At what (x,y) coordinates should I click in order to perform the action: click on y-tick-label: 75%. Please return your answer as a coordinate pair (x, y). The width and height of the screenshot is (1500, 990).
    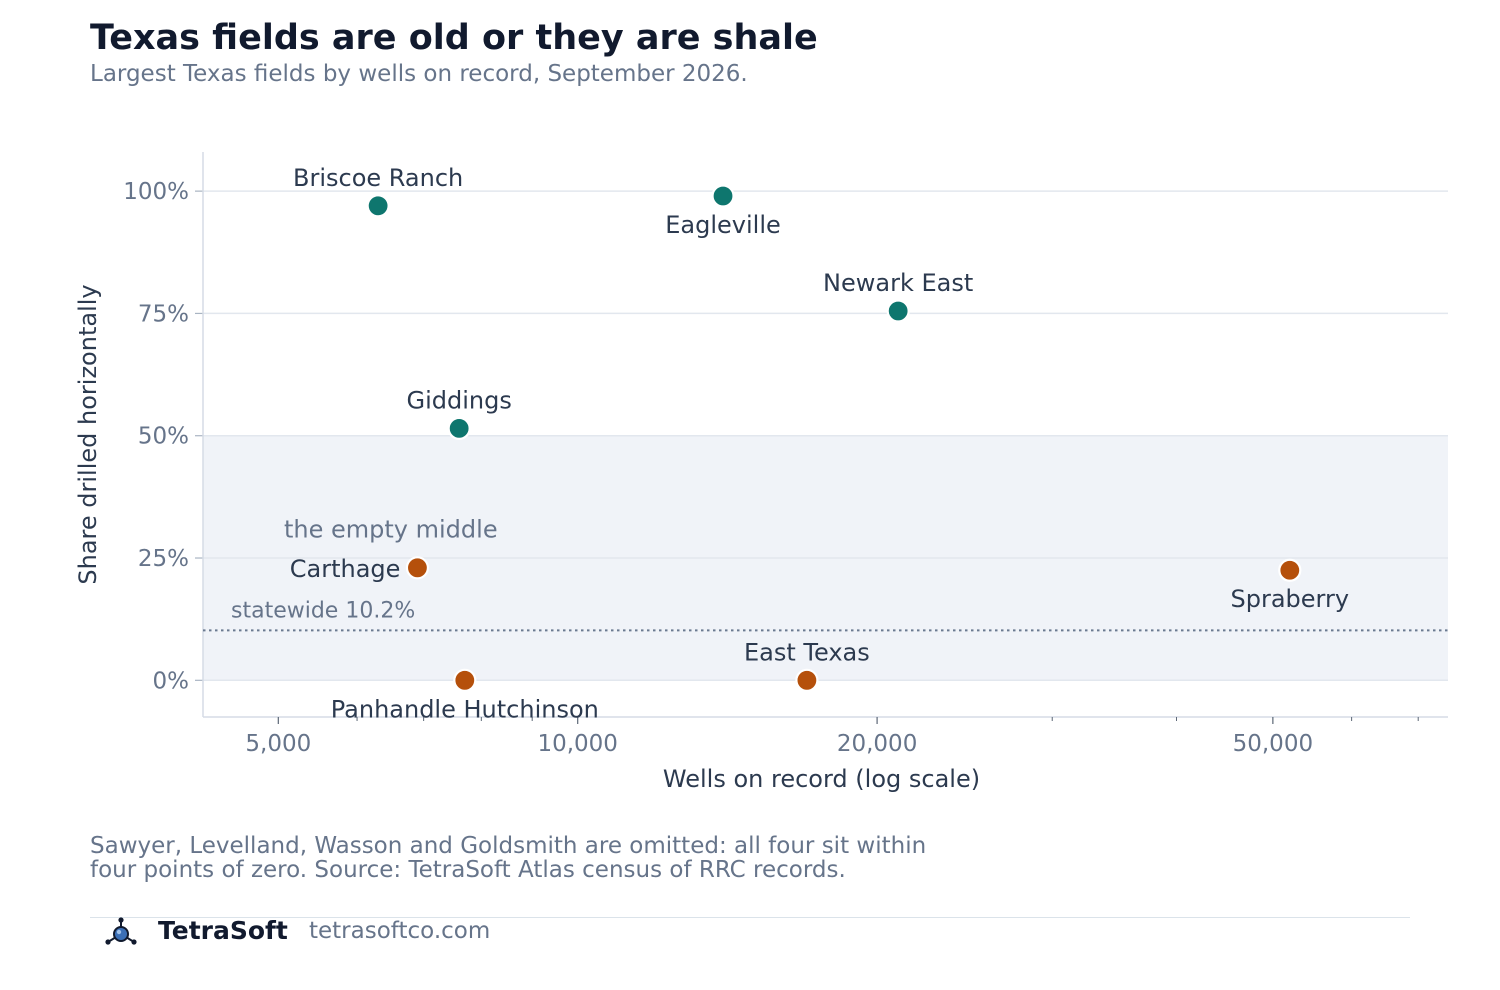
    Looking at the image, I should click on (163, 314).